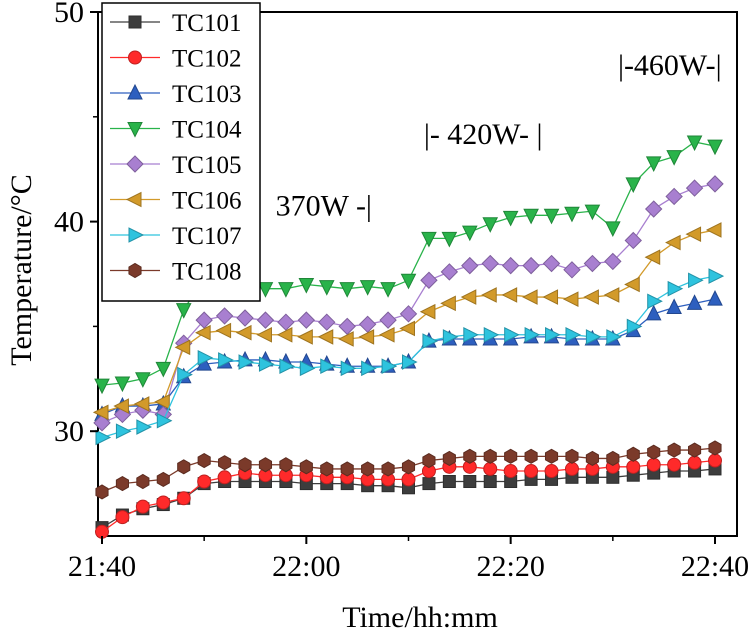 The image size is (755, 637). Describe the element at coordinates (181, 152) in the screenshot. I see `legend-box` at that location.